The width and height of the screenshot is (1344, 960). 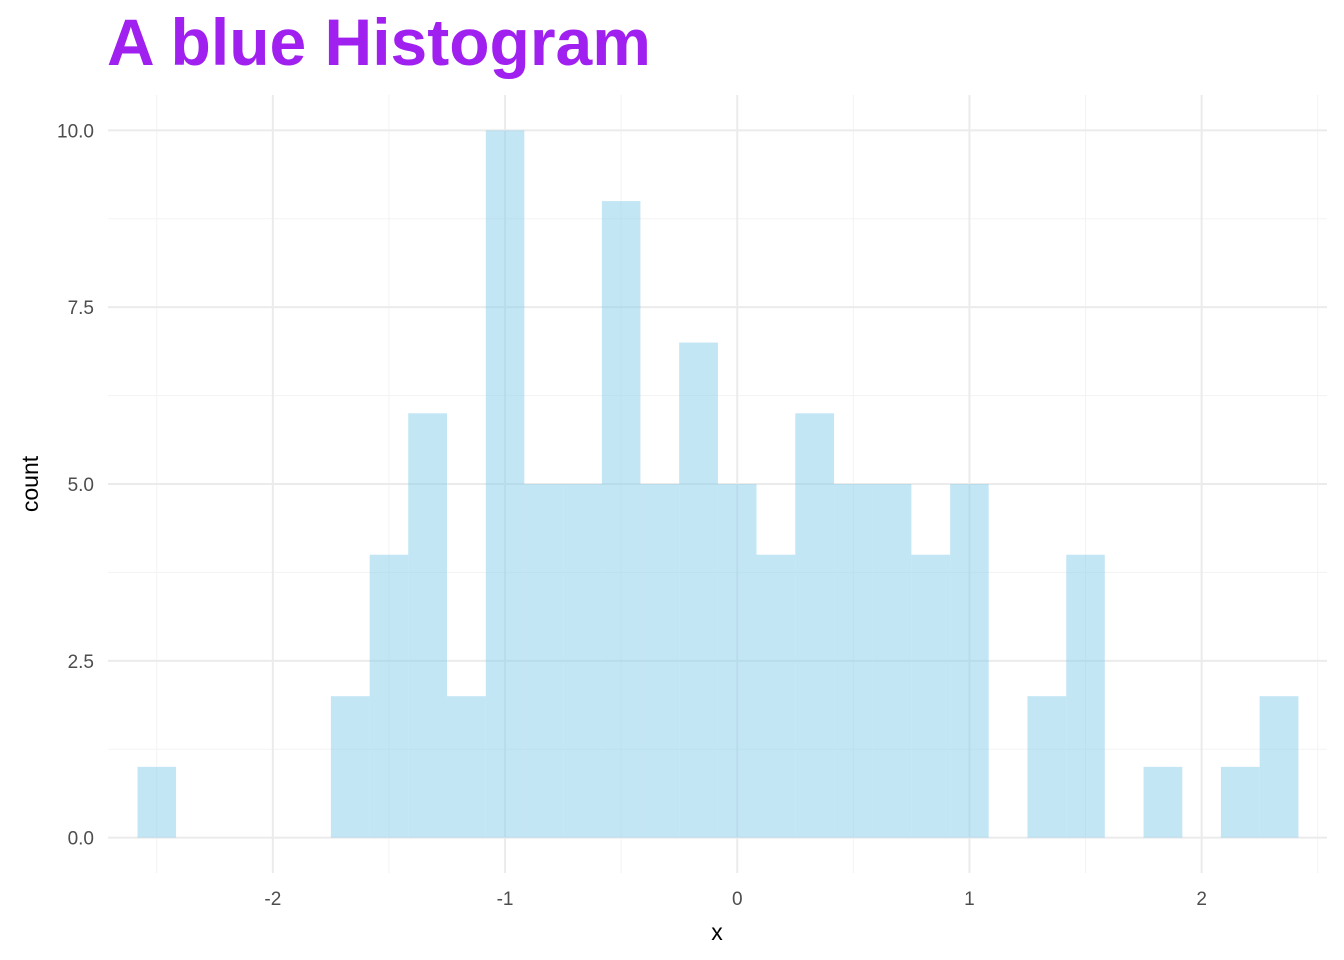 I want to click on chart-title: A blue Histogram, so click(x=379, y=42).